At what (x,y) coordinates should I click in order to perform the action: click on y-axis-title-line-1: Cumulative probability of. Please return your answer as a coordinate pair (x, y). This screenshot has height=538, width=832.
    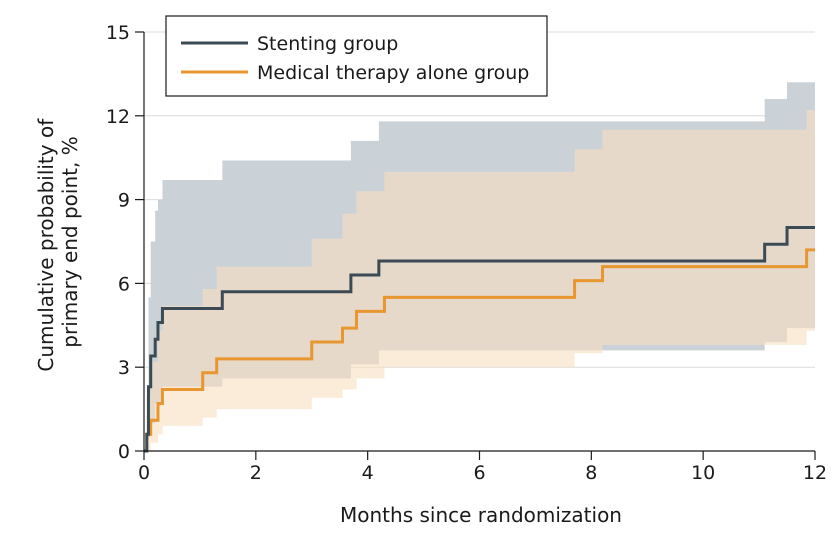
    Looking at the image, I should click on (46, 245).